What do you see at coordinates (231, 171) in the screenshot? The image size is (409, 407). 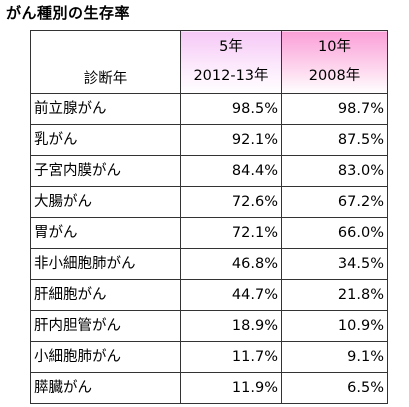 I see `five-year-rate: 84.4%` at bounding box center [231, 171].